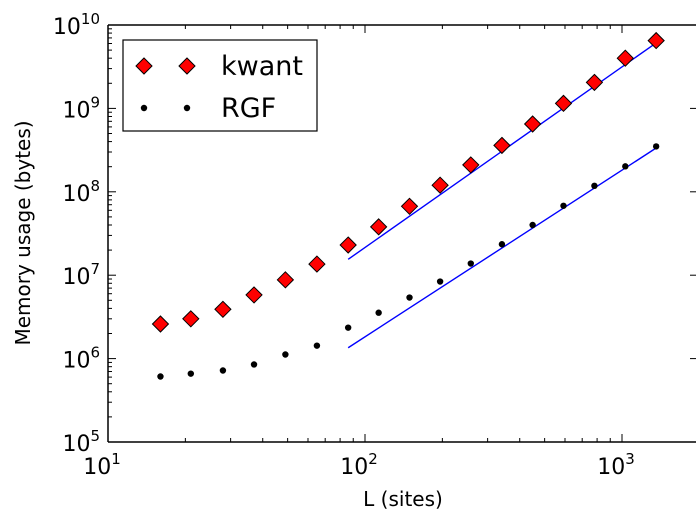 The height and width of the screenshot is (514, 696). Describe the element at coordinates (81, 275) in the screenshot. I see `y-tick-label: 10⁷` at that location.